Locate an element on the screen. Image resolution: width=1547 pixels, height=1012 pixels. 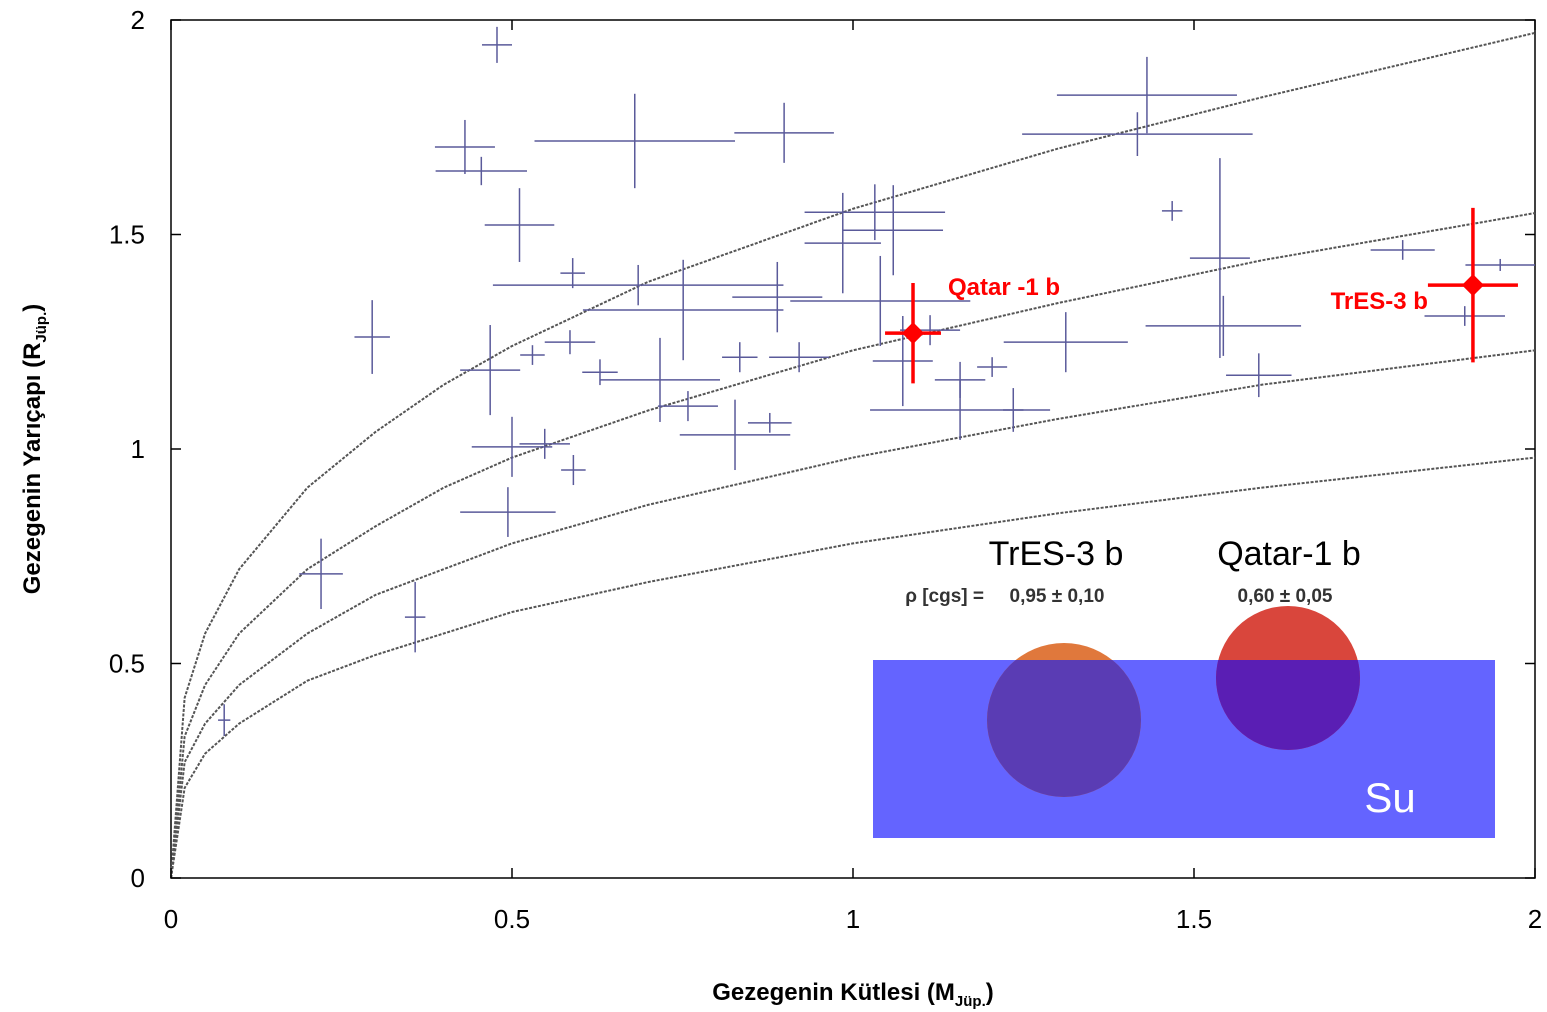
tres3-submerged is located at coordinates (1064, 728).